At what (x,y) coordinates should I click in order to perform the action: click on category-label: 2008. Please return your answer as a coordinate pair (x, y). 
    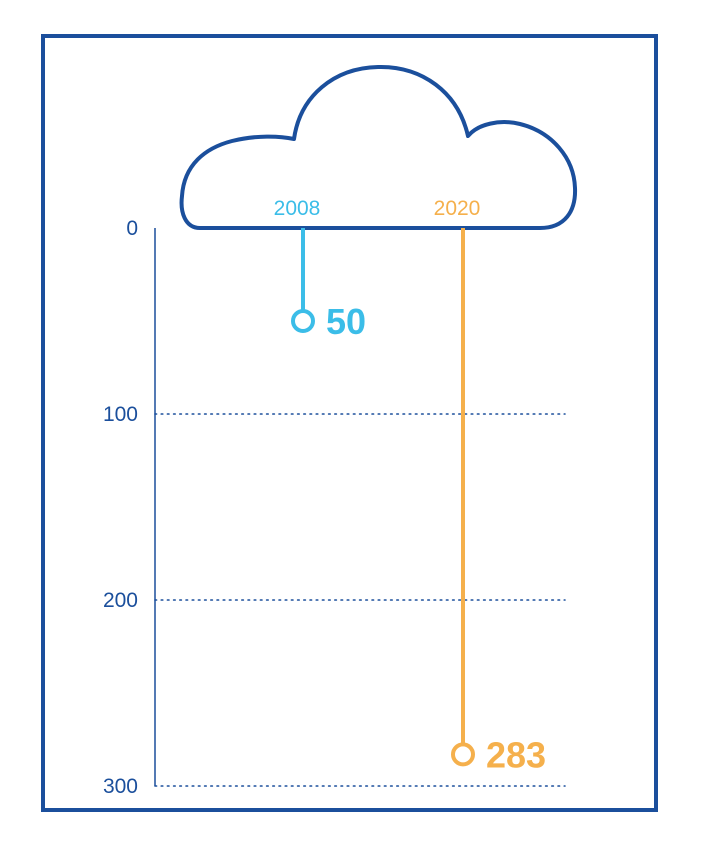
    Looking at the image, I should click on (297, 208).